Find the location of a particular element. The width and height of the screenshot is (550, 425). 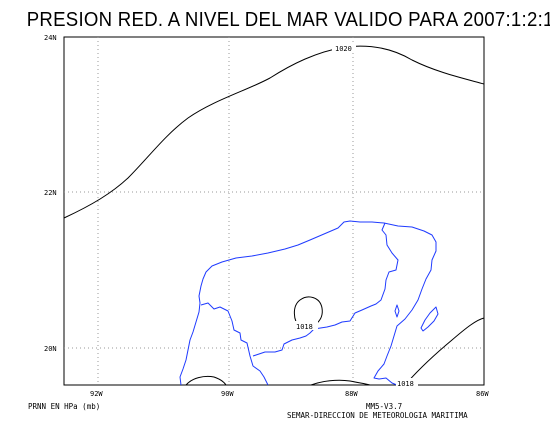

coast-east is located at coordinates (429, 319).